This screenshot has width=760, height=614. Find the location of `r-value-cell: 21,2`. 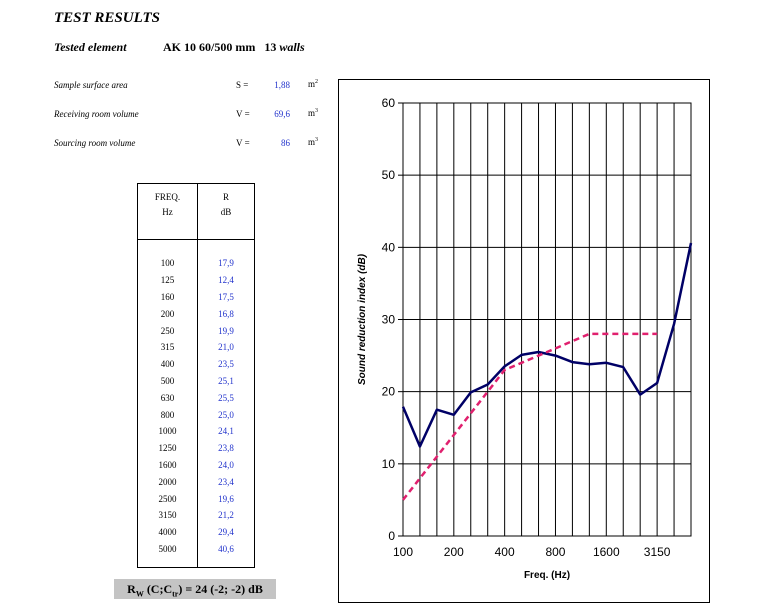

r-value-cell: 21,2 is located at coordinates (226, 515).